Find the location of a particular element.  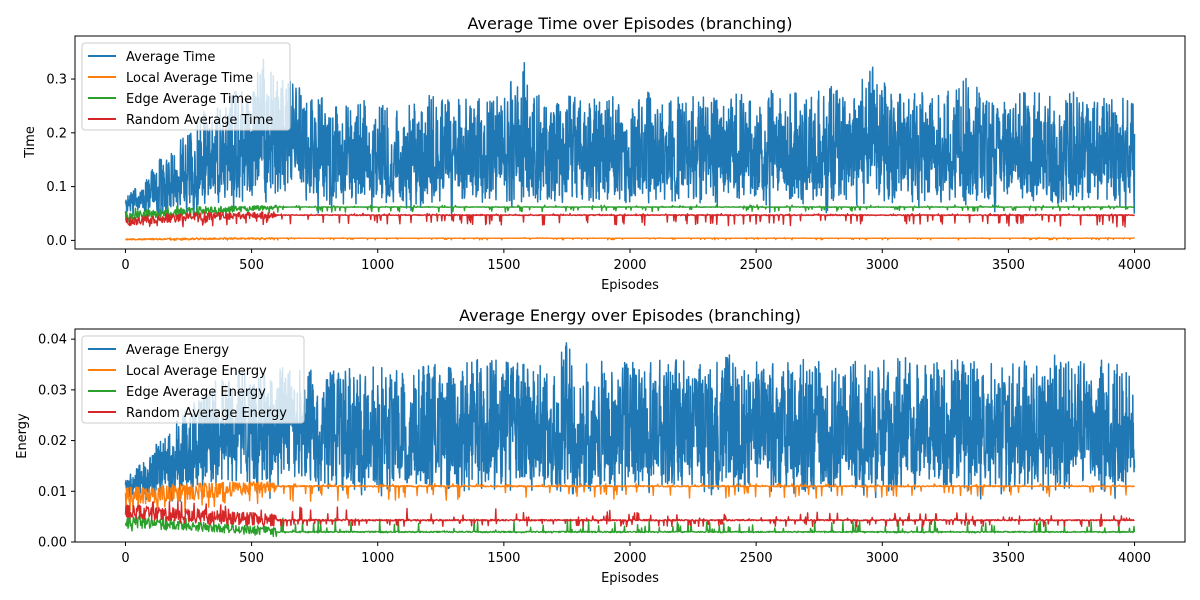

time-x-tick-label: 4000 is located at coordinates (1134, 265).